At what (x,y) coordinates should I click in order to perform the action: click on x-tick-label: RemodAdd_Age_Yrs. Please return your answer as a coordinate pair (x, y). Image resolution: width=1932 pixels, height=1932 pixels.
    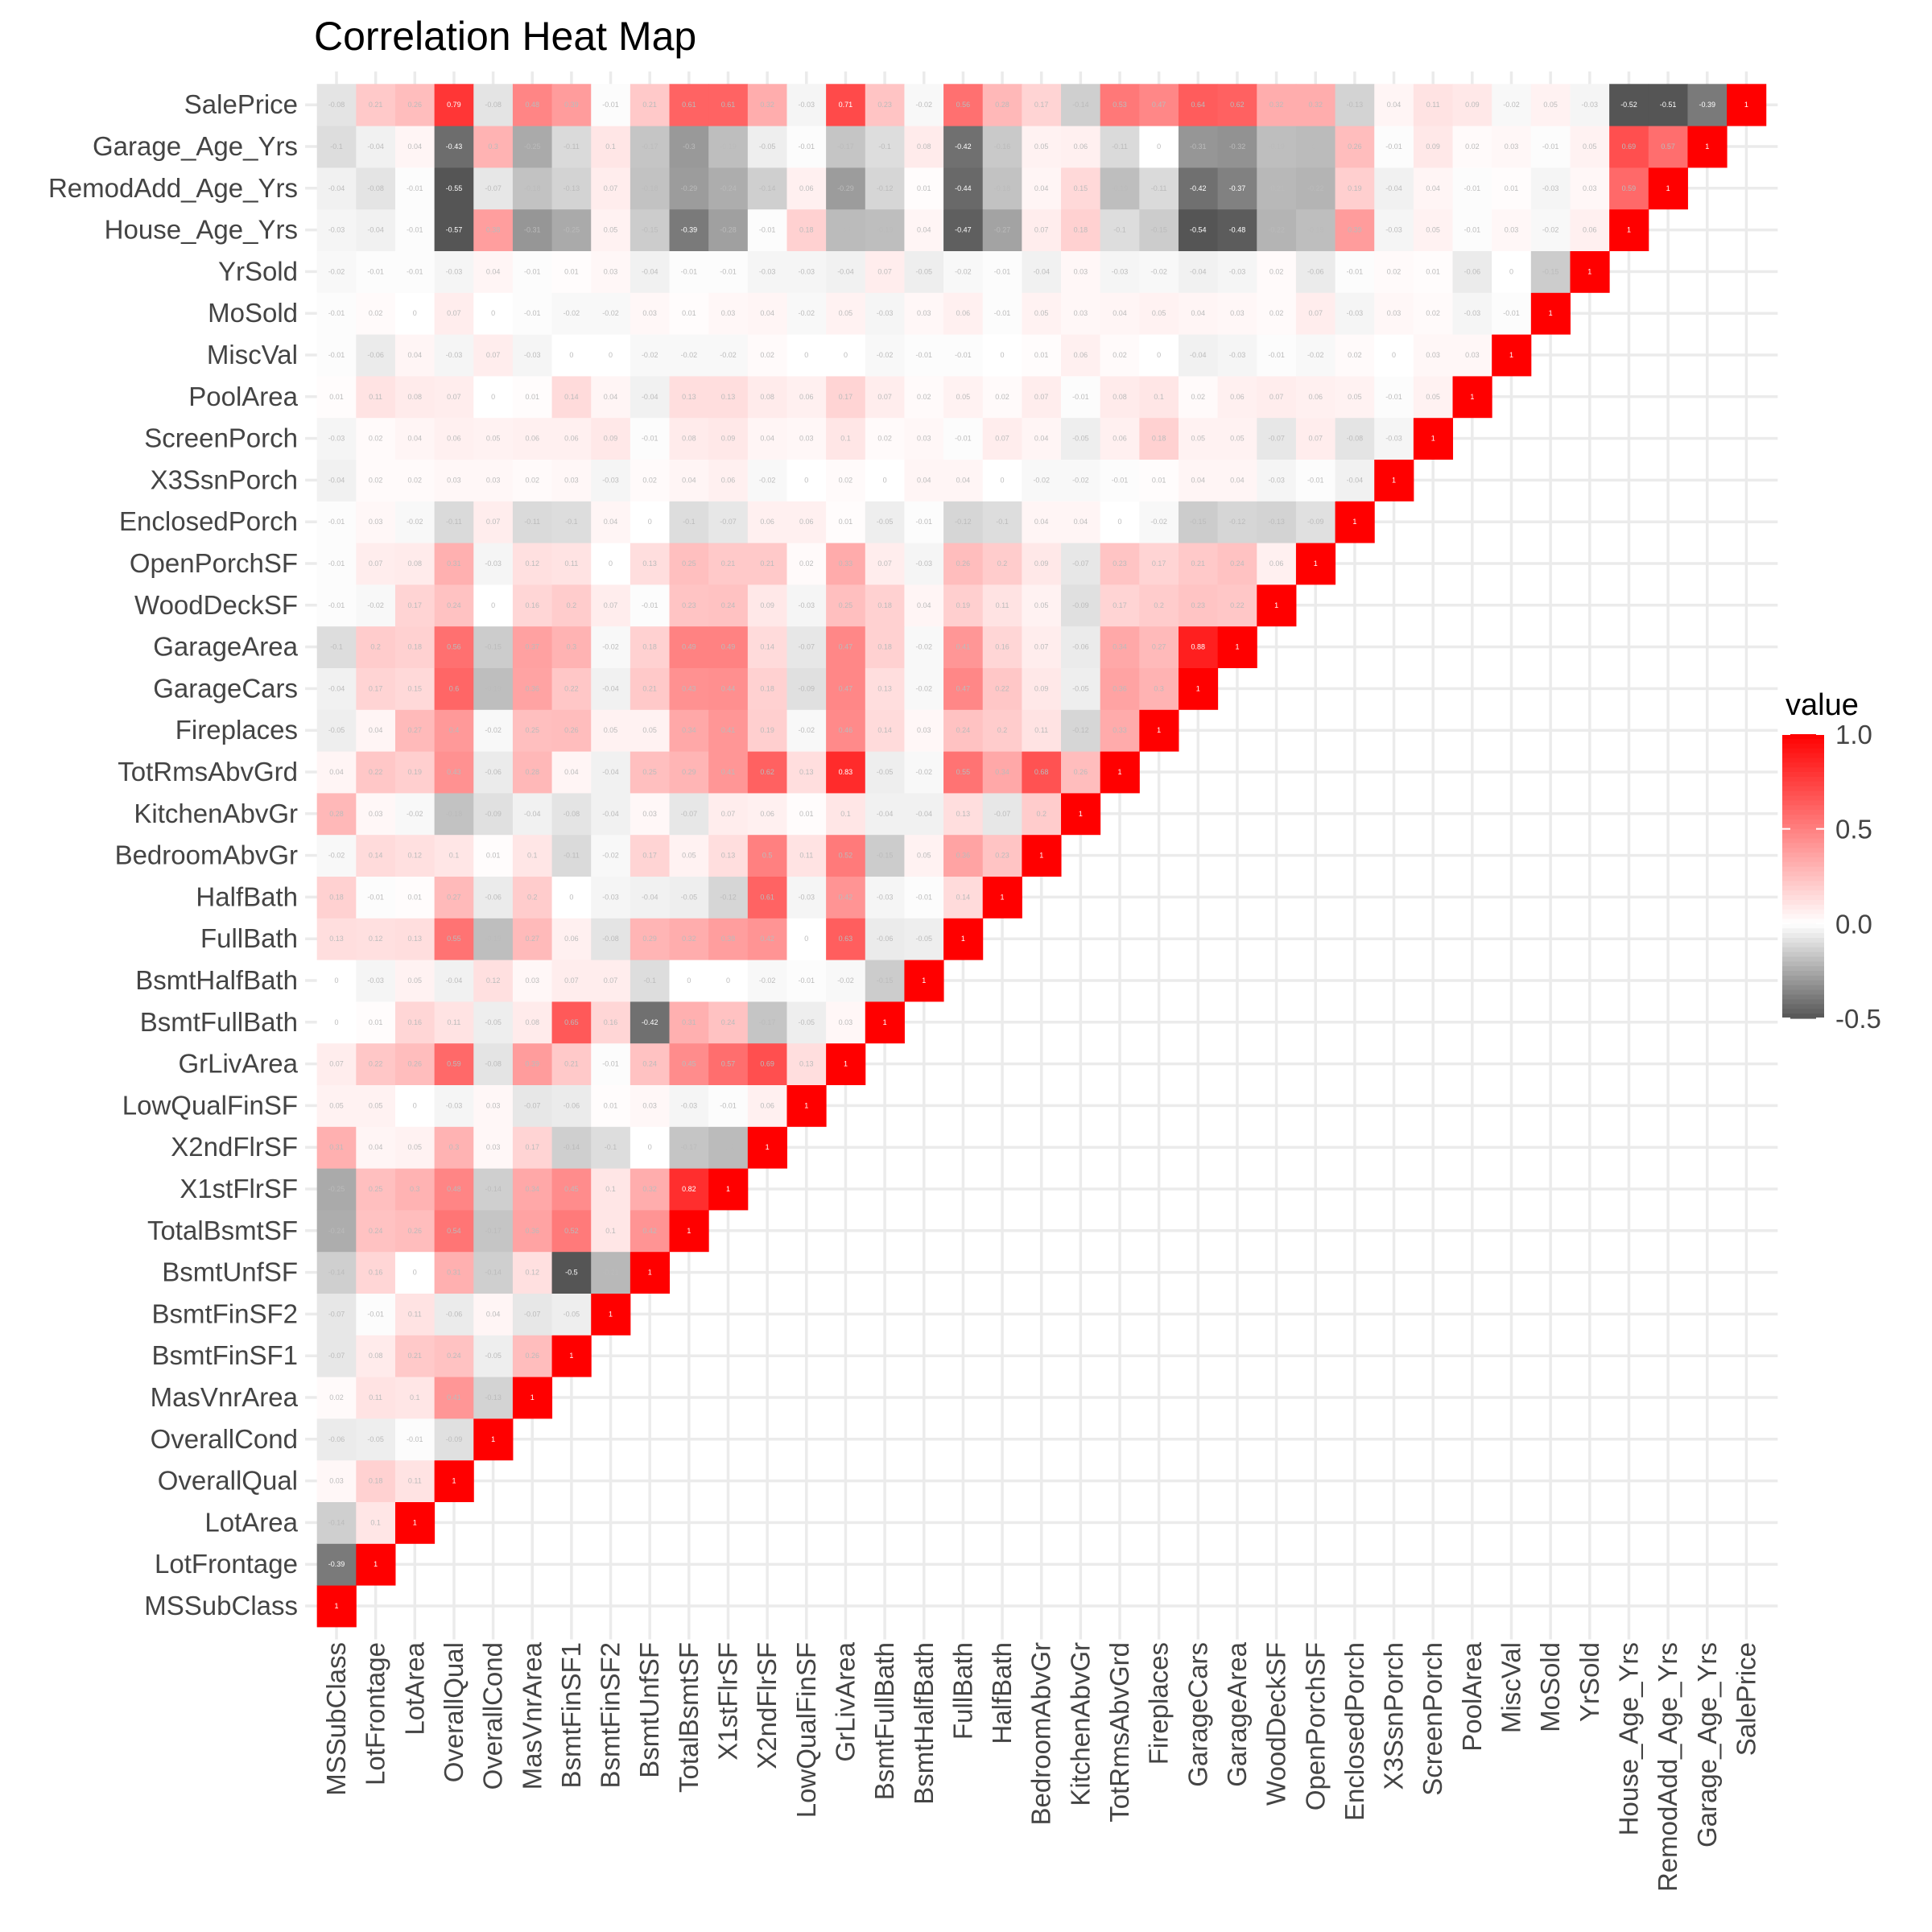
    Looking at the image, I should click on (1667, 1767).